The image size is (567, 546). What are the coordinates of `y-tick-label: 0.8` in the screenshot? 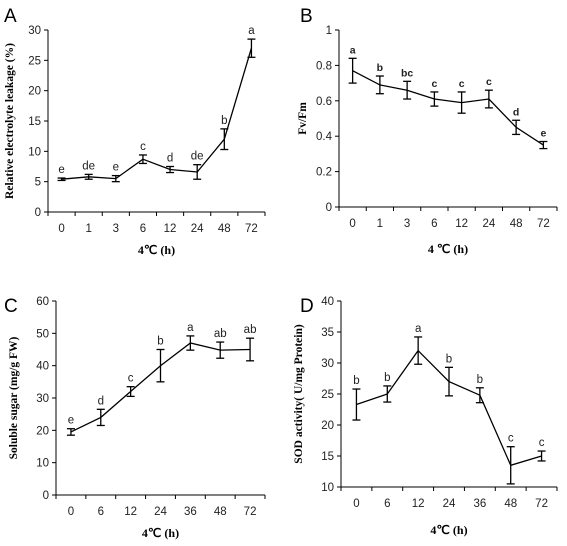 It's located at (324, 66).